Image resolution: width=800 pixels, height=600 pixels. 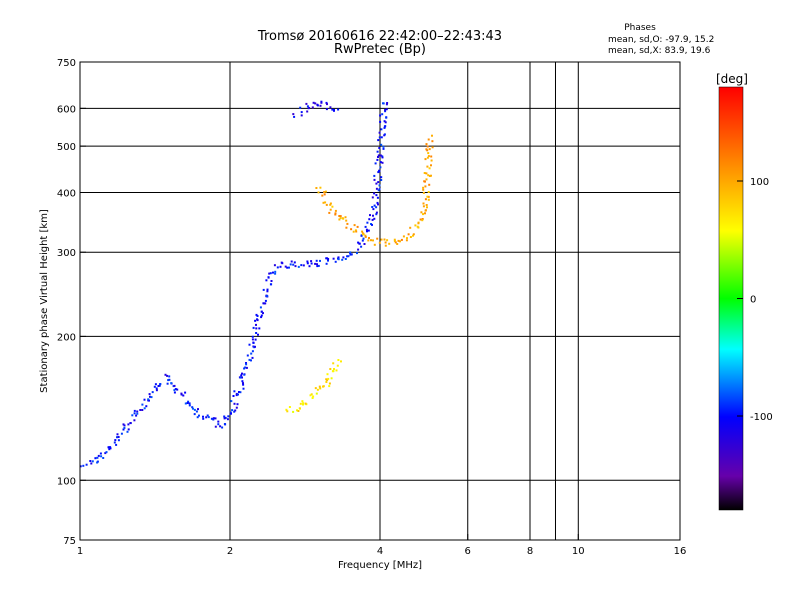 What do you see at coordinates (753, 300) in the screenshot?
I see `colorbar-tick-label: 0` at bounding box center [753, 300].